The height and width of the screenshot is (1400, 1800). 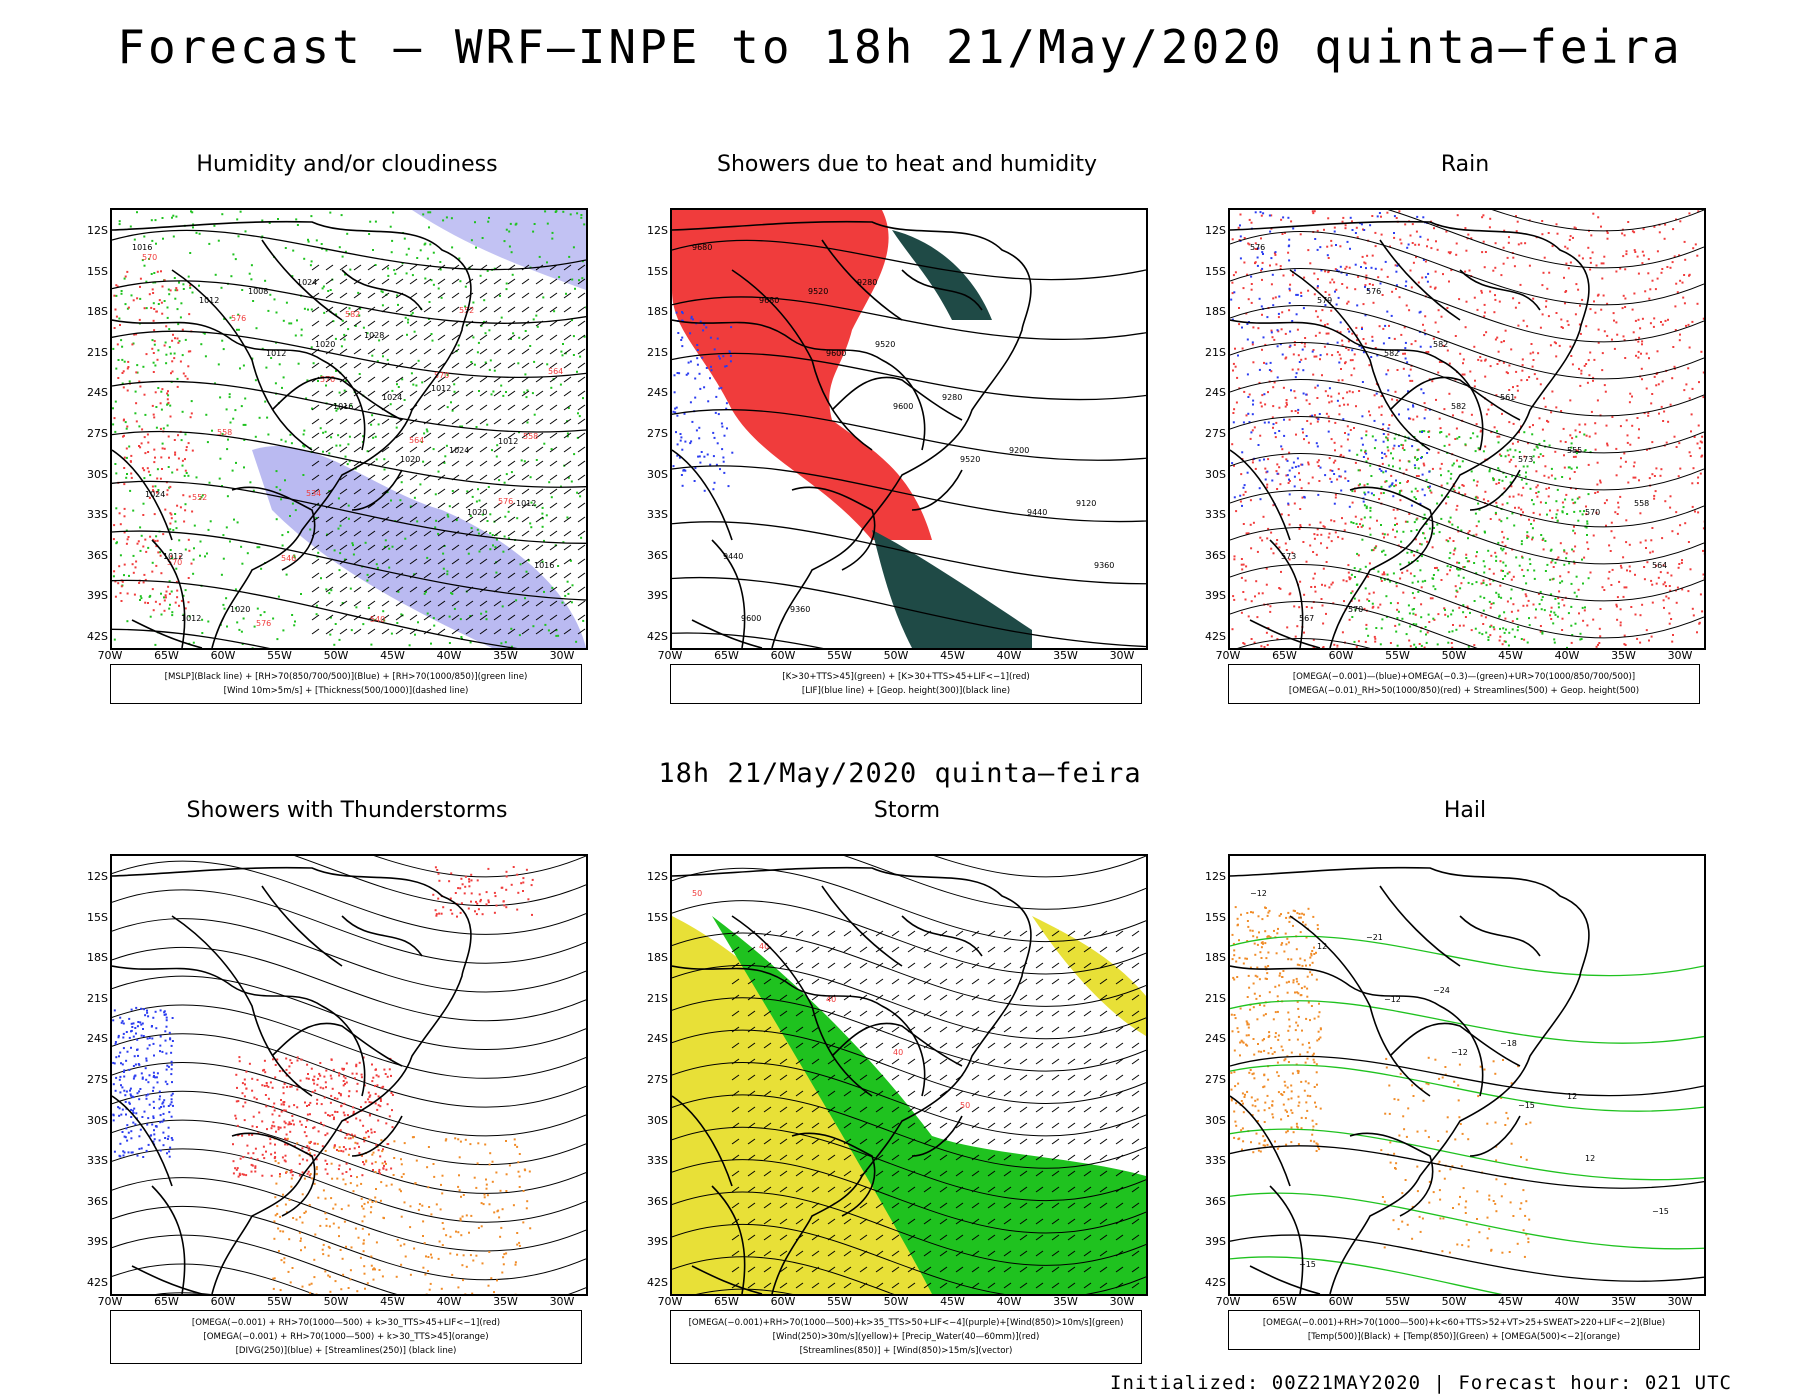 What do you see at coordinates (555, 371) in the screenshot?
I see `thickness-label: 564` at bounding box center [555, 371].